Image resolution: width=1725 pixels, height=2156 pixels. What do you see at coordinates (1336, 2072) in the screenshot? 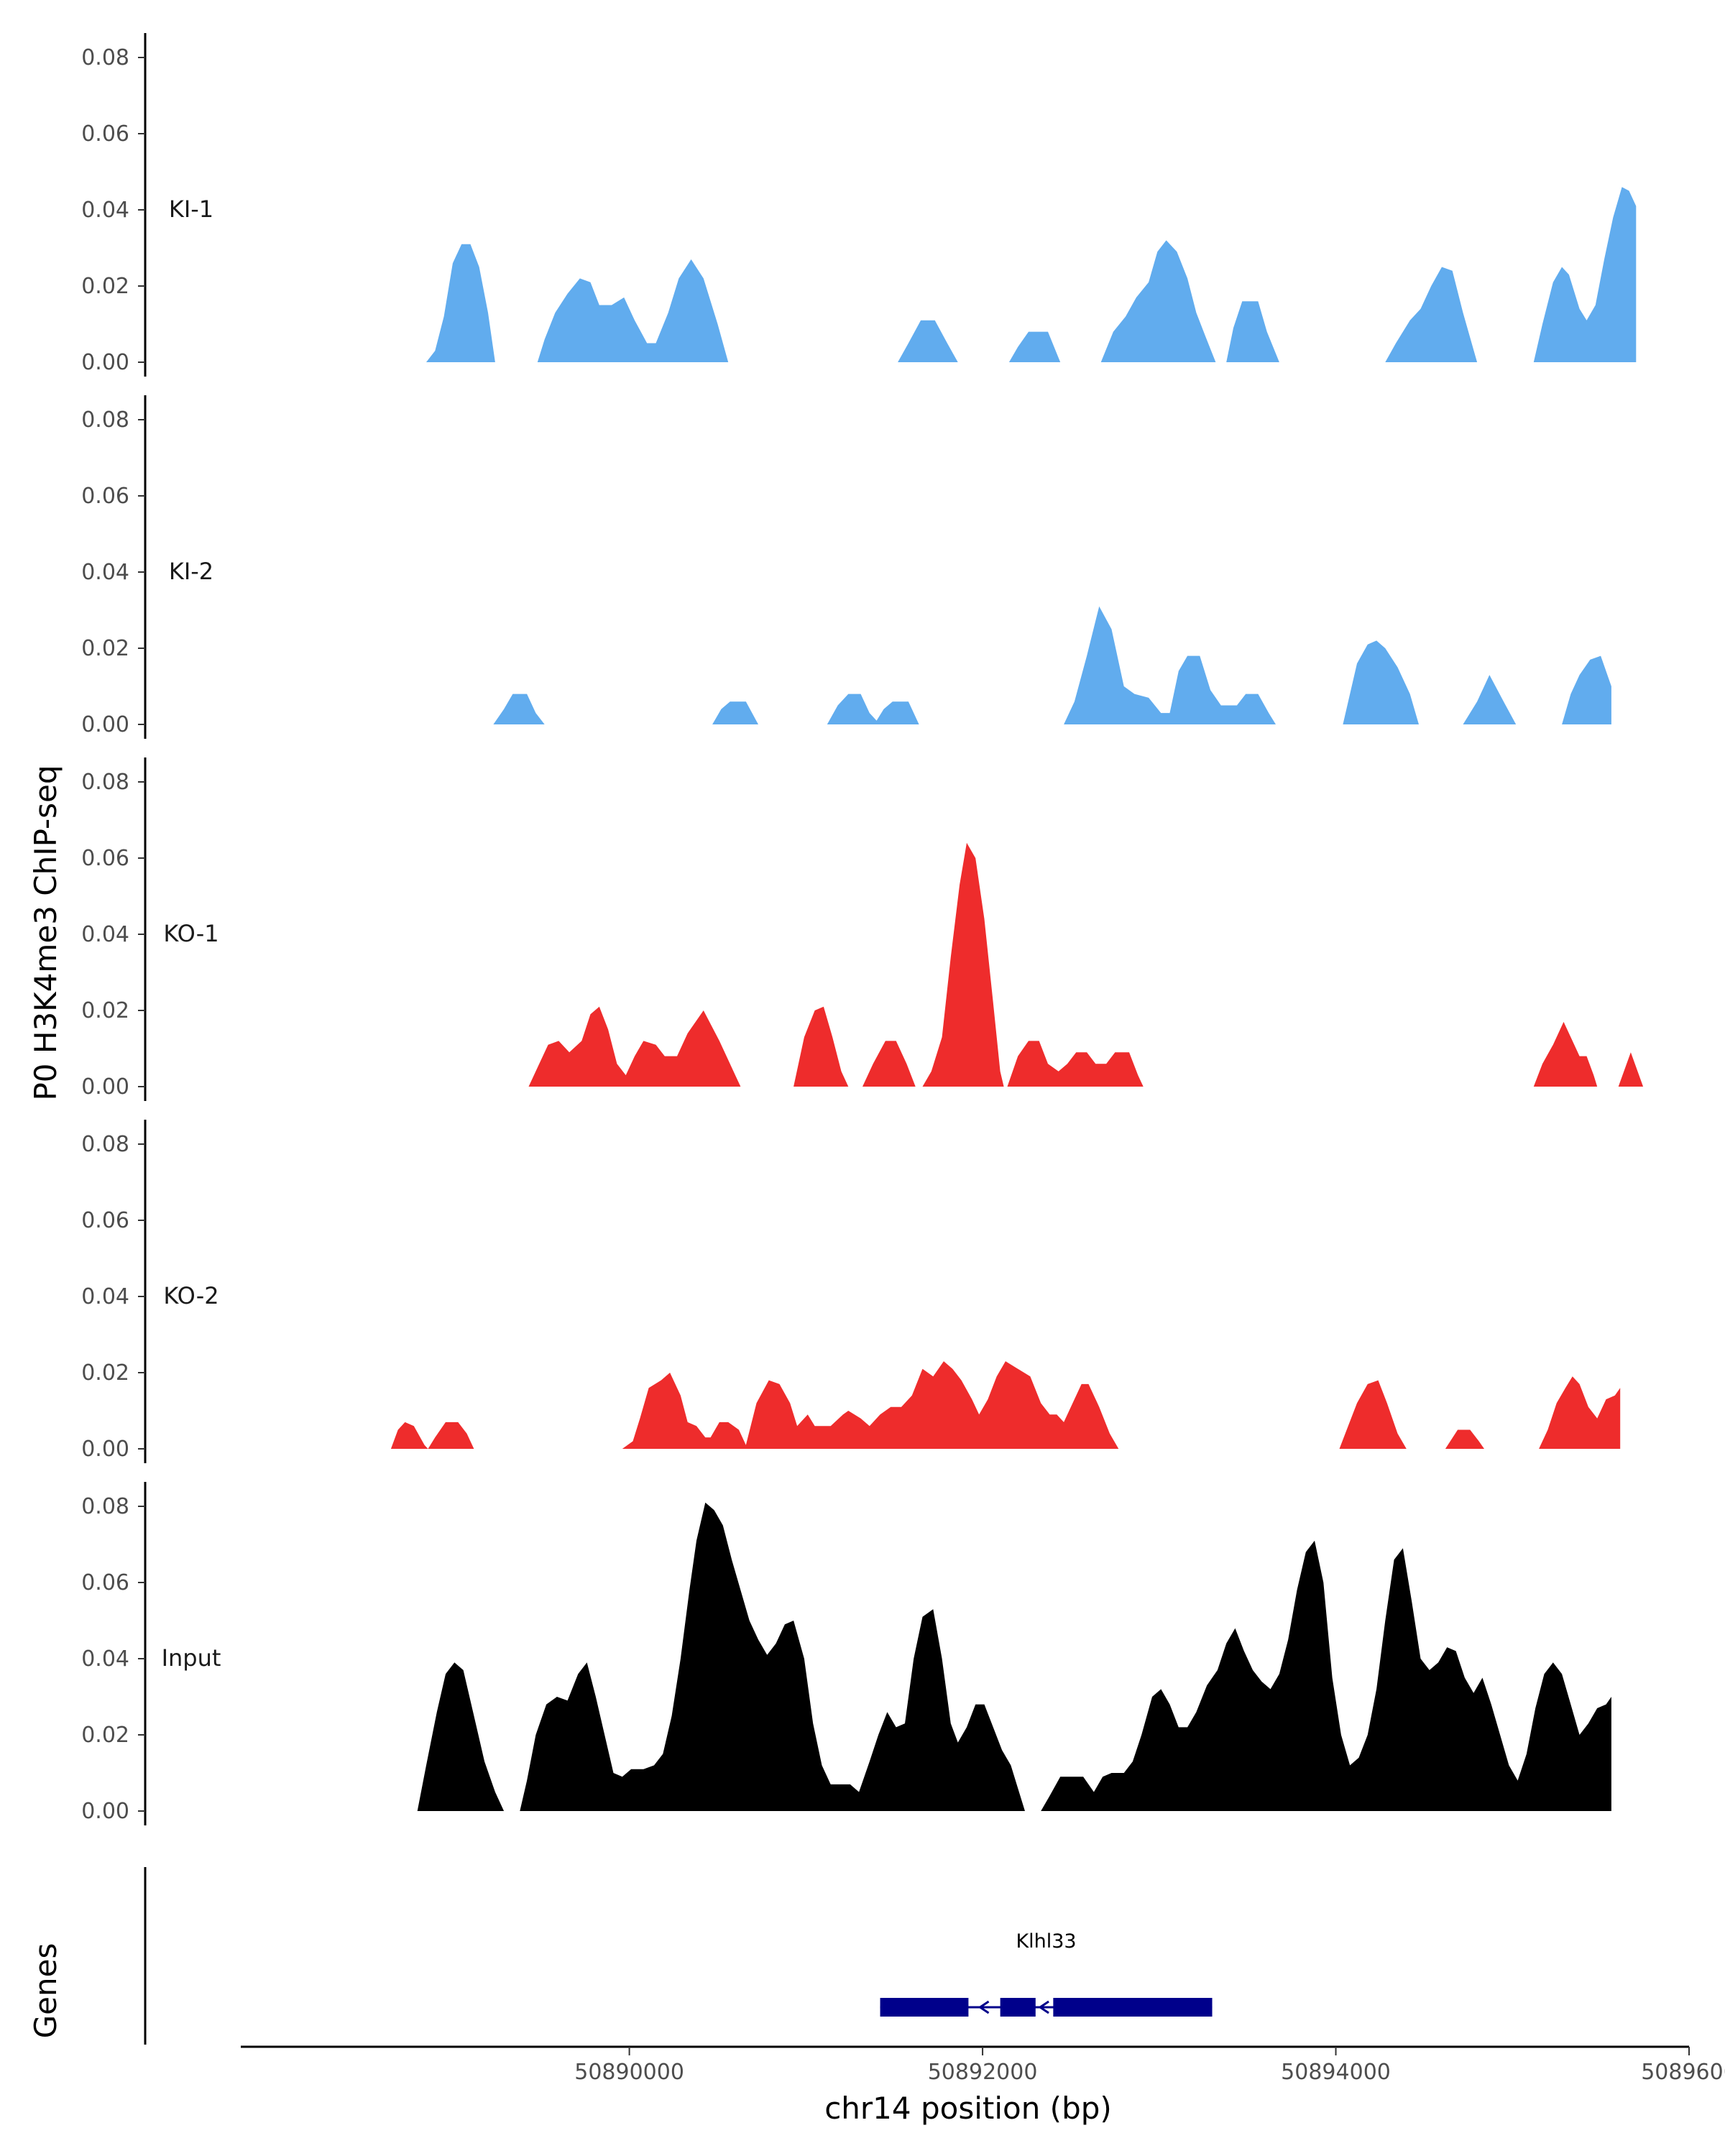
I see `x-tick-label: 50894000` at bounding box center [1336, 2072].